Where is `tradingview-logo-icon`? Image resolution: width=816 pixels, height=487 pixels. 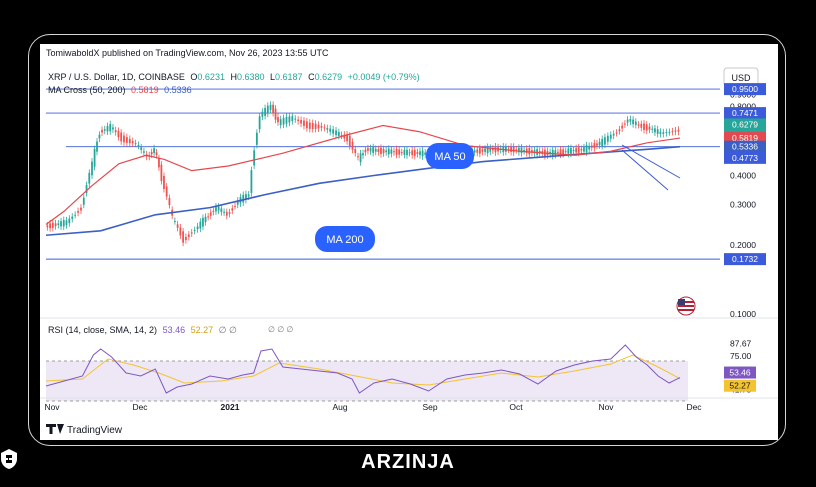
tradingview-logo-icon is located at coordinates (55, 429).